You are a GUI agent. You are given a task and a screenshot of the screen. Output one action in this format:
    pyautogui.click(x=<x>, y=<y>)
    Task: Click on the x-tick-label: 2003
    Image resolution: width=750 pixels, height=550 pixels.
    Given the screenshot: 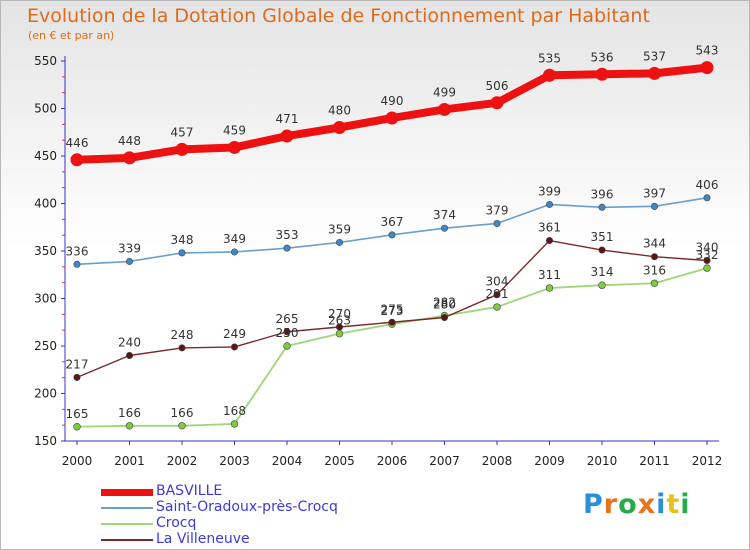 What is the action you would take?
    pyautogui.click(x=234, y=461)
    